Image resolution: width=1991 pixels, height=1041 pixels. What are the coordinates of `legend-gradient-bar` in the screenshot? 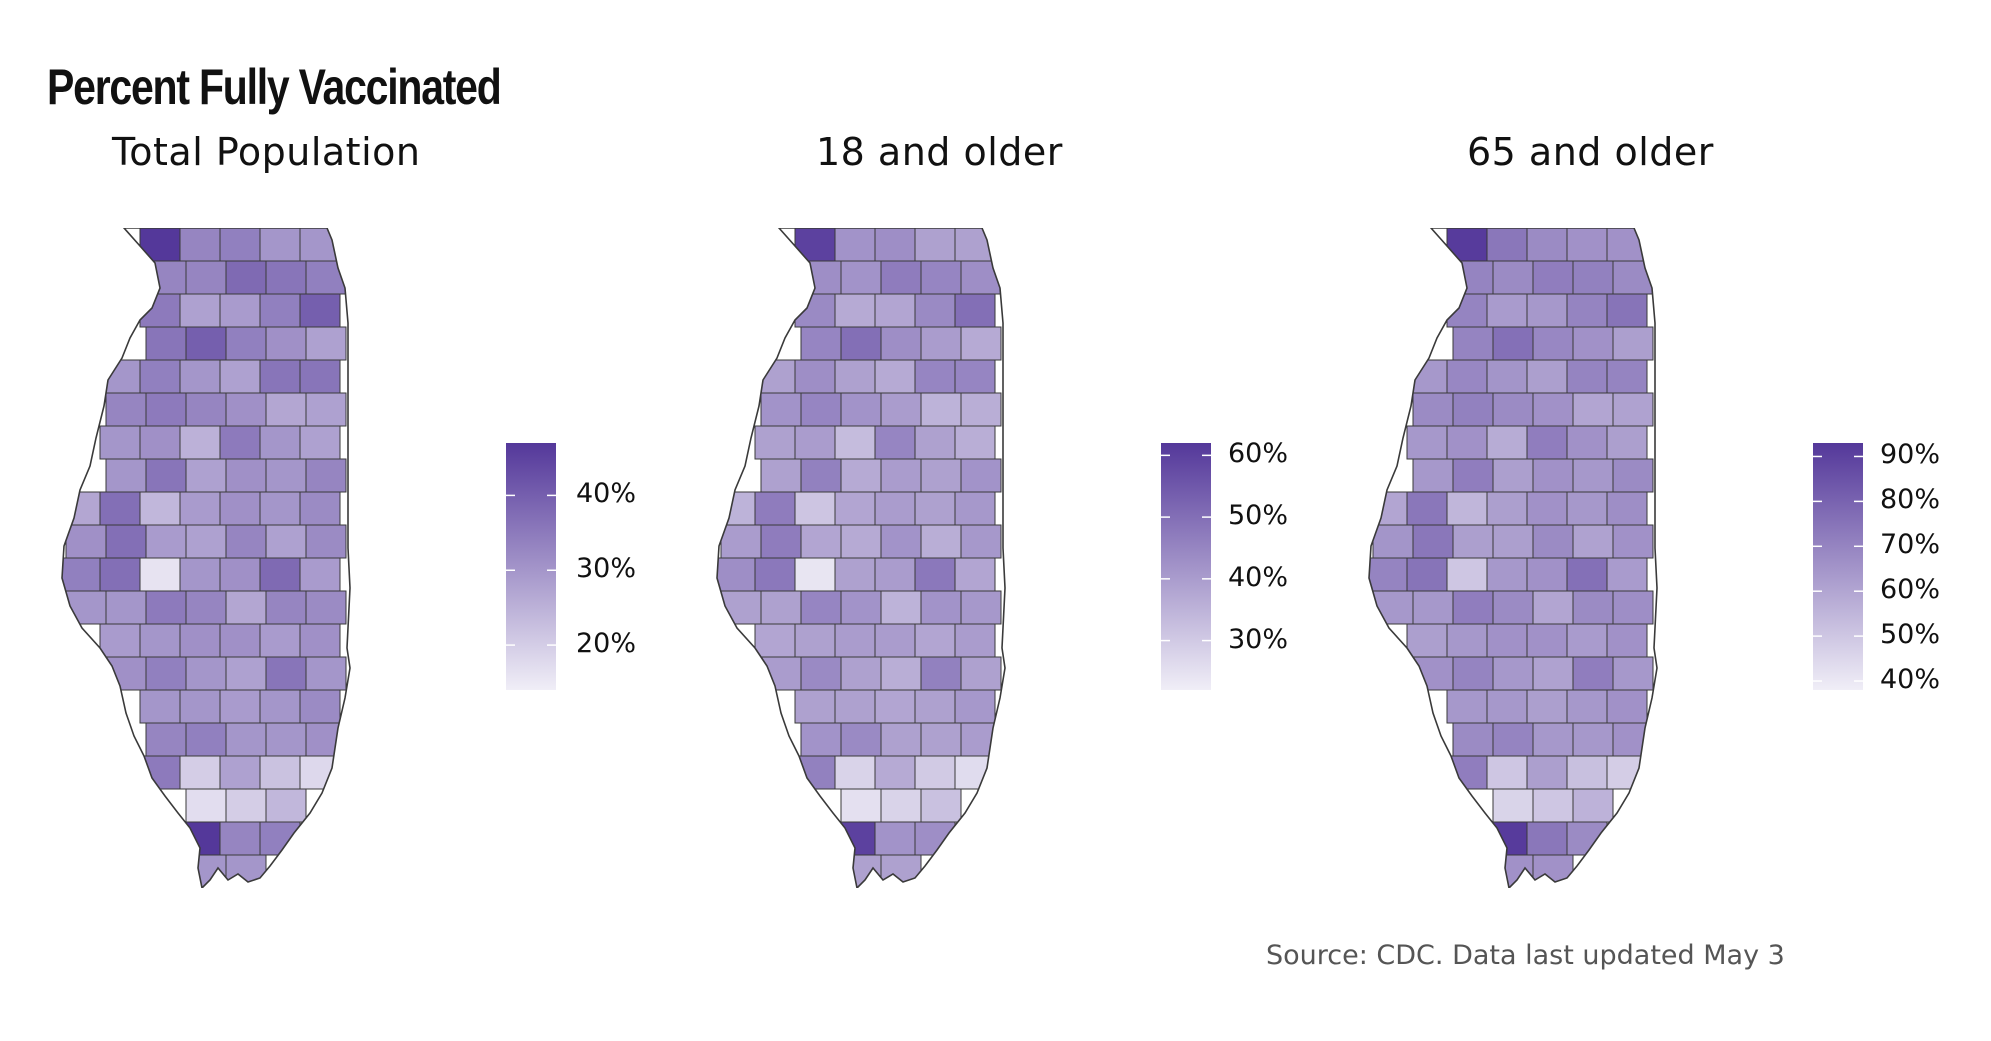 It's located at (1186, 566).